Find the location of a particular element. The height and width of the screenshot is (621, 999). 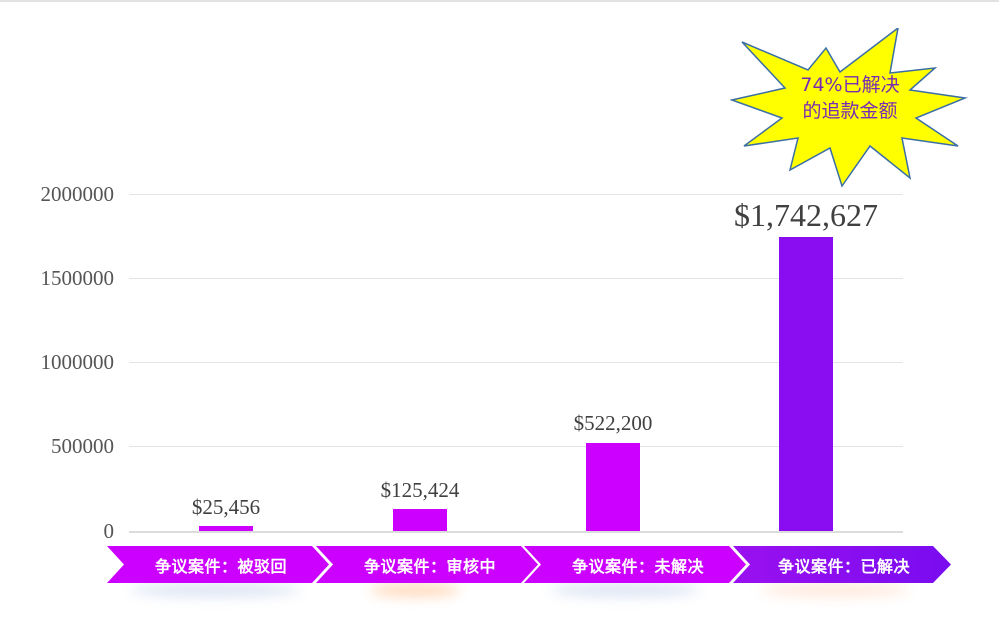

category-rejected: 争议案件：被驳回 is located at coordinates (221, 564).